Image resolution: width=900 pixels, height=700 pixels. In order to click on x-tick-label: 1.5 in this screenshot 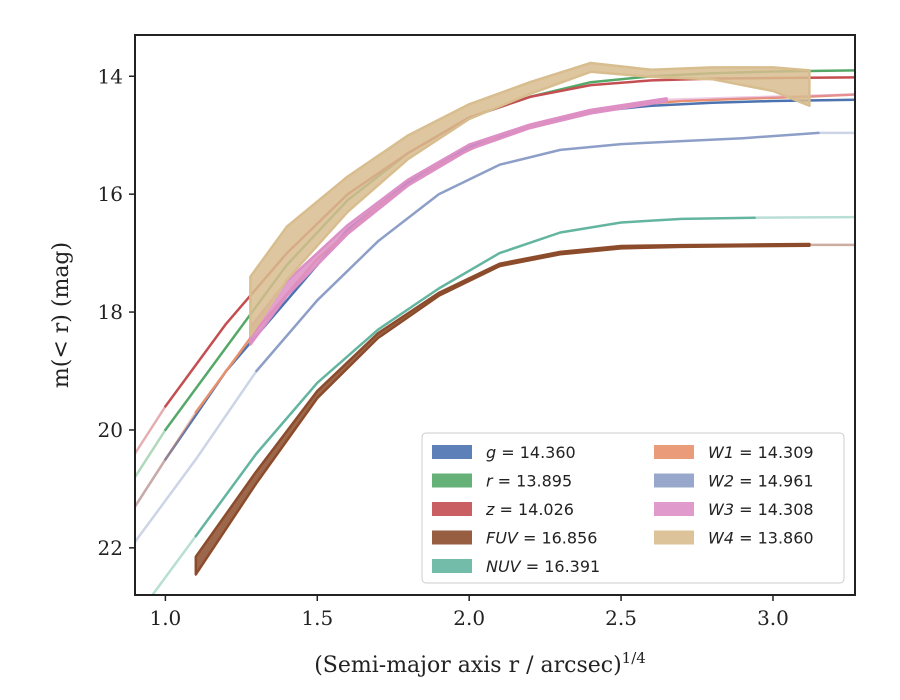, I will do `click(317, 618)`.